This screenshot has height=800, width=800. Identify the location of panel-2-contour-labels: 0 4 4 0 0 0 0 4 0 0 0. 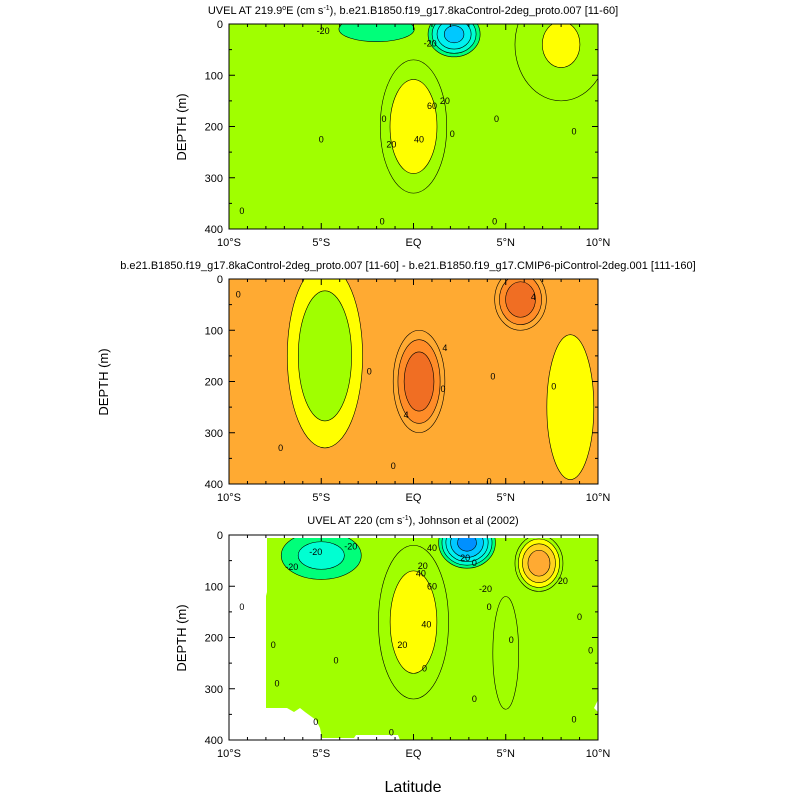
(396, 387).